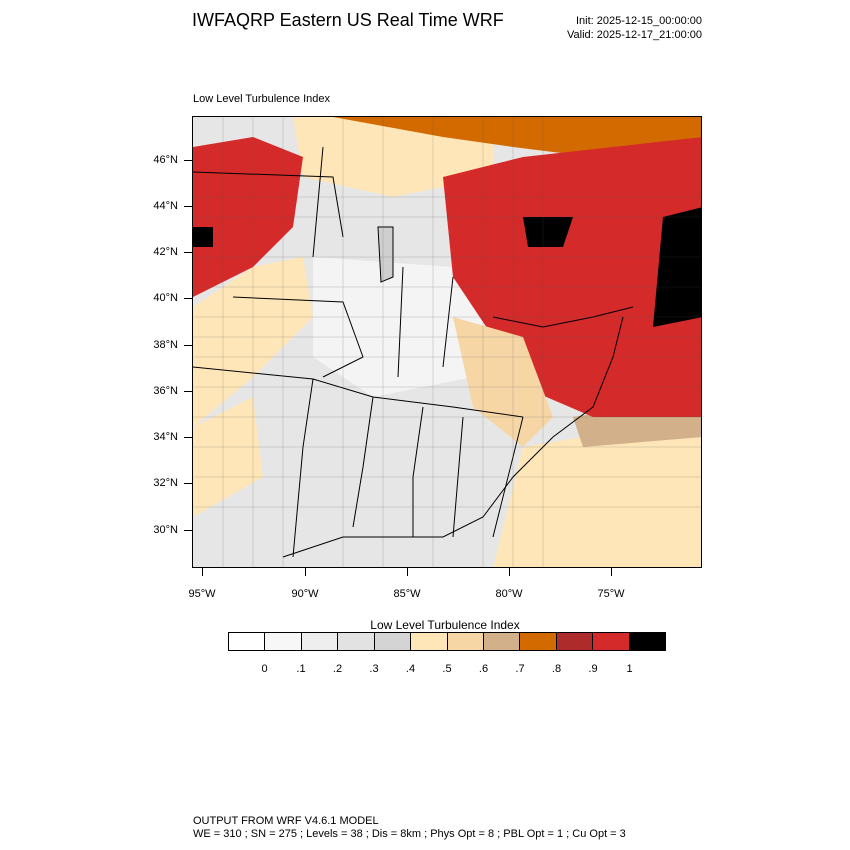 This screenshot has width=850, height=850. I want to click on lat-label-32: 32°N, so click(165, 483).